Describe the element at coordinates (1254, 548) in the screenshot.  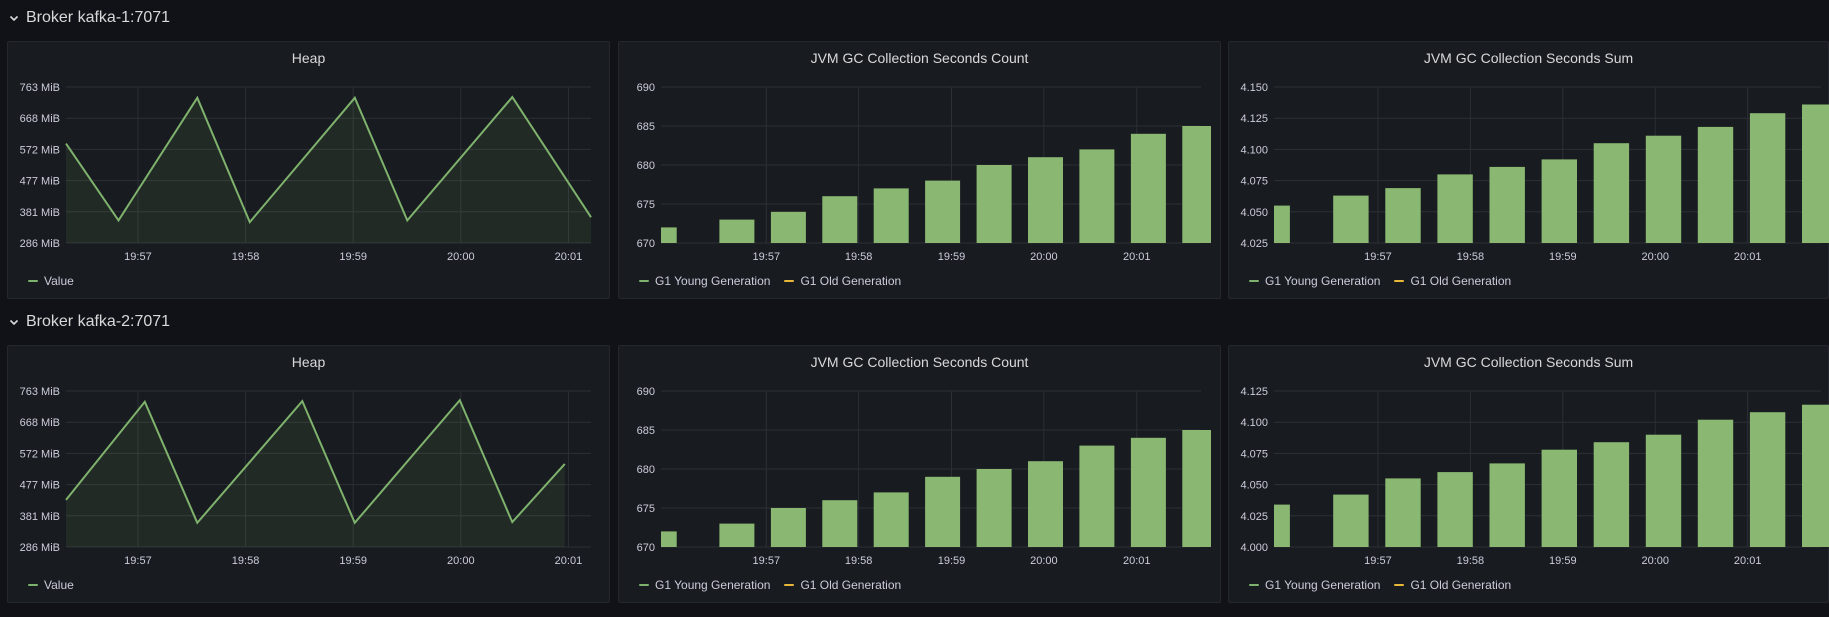
I see `y-tick-label: 4.000` at that location.